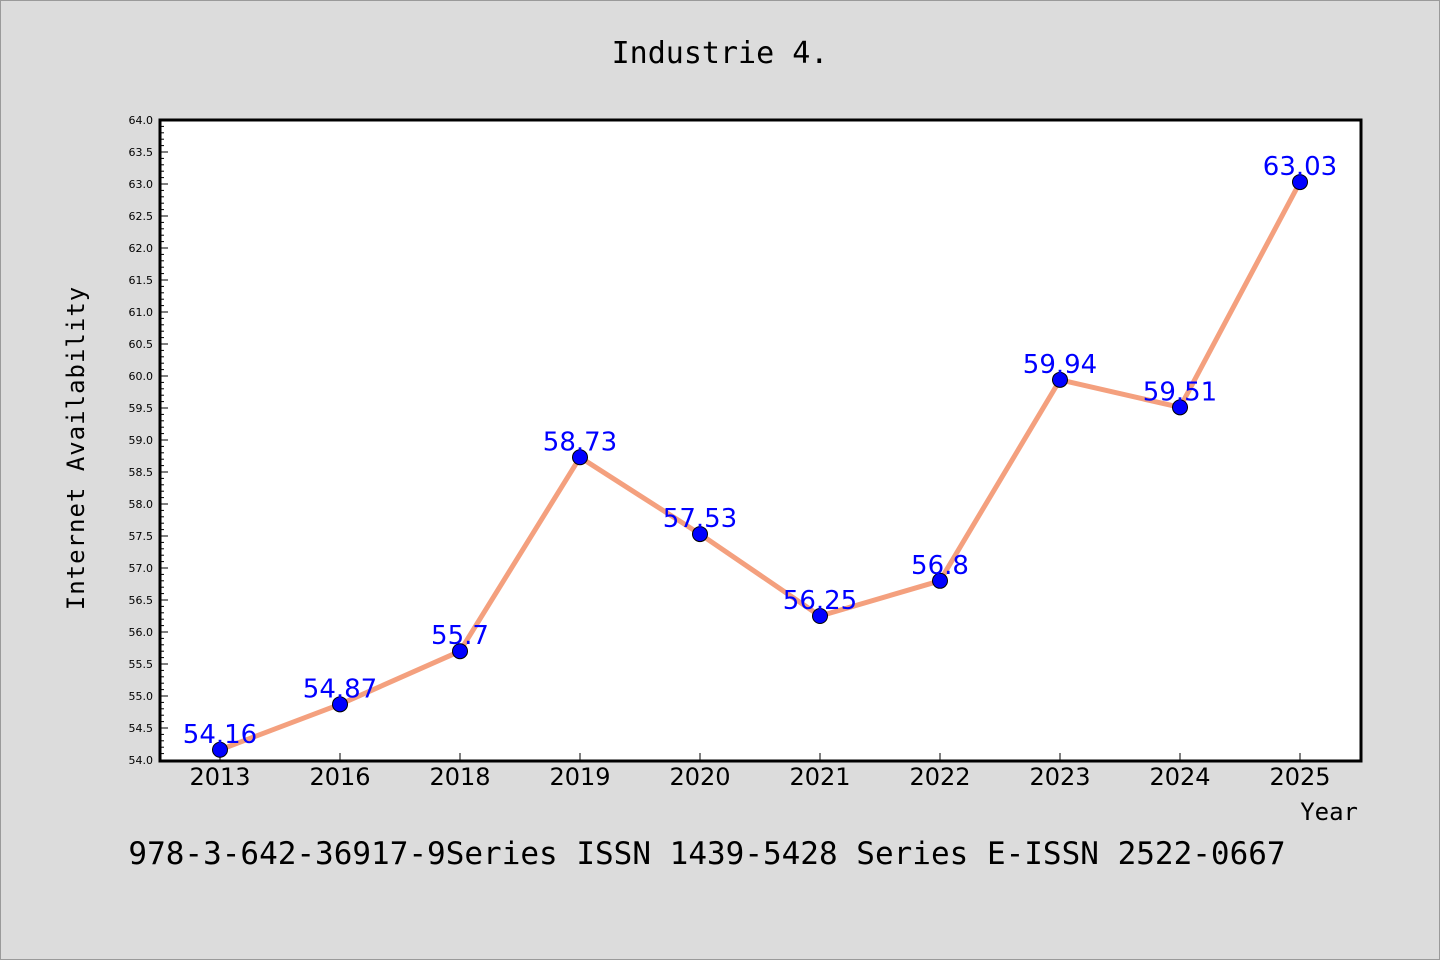 This screenshot has width=1440, height=960. Describe the element at coordinates (141, 536) in the screenshot. I see `y-tick-label: 57.5` at that location.